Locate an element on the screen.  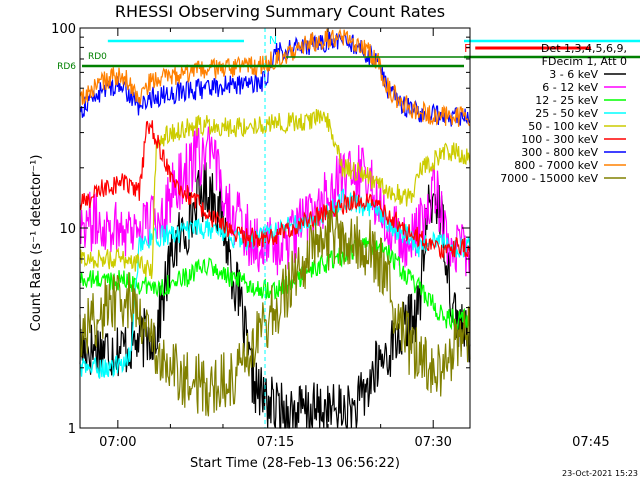
x-axis-label: Start Time (28-Feb-13 06:56:22) is located at coordinates (295, 463).